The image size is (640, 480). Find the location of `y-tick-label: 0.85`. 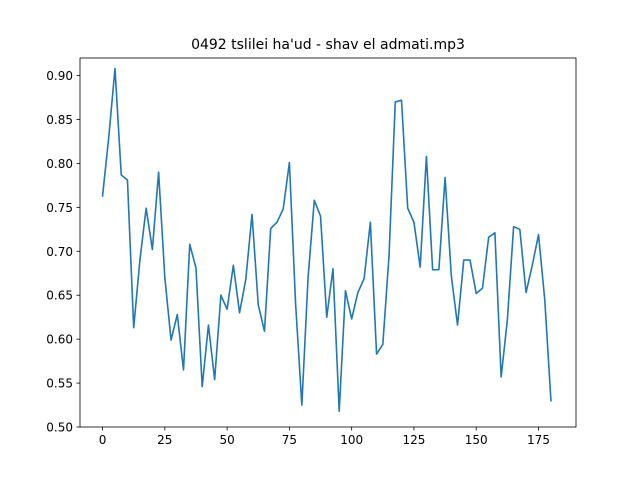

y-tick-label: 0.85 is located at coordinates (59, 120).